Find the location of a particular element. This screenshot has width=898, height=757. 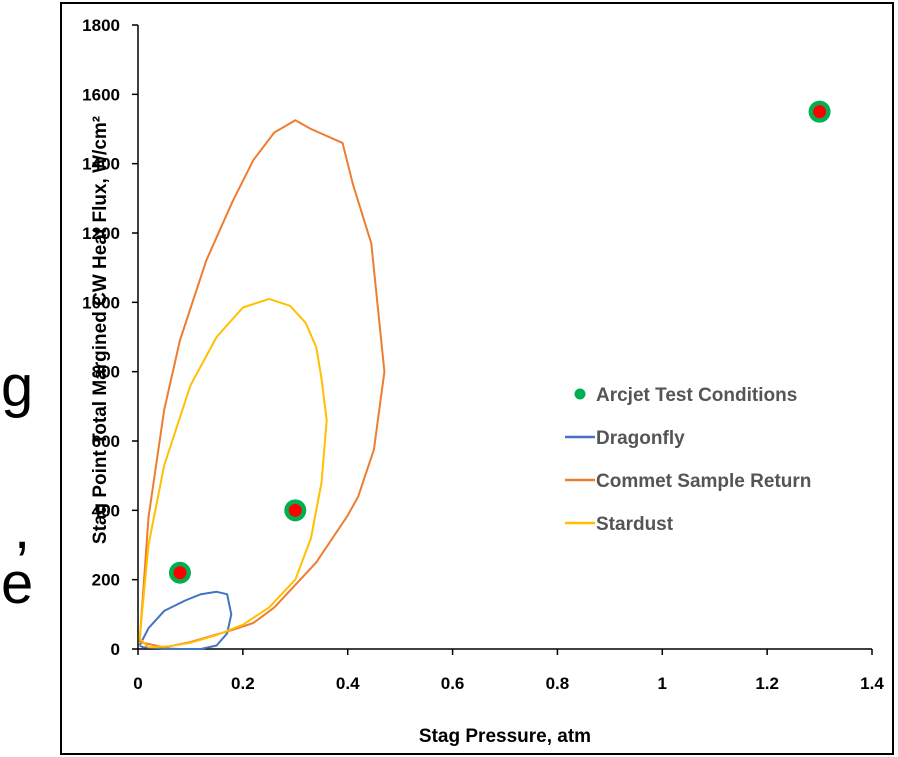

background-fragment-comma: , is located at coordinates (22, 528).